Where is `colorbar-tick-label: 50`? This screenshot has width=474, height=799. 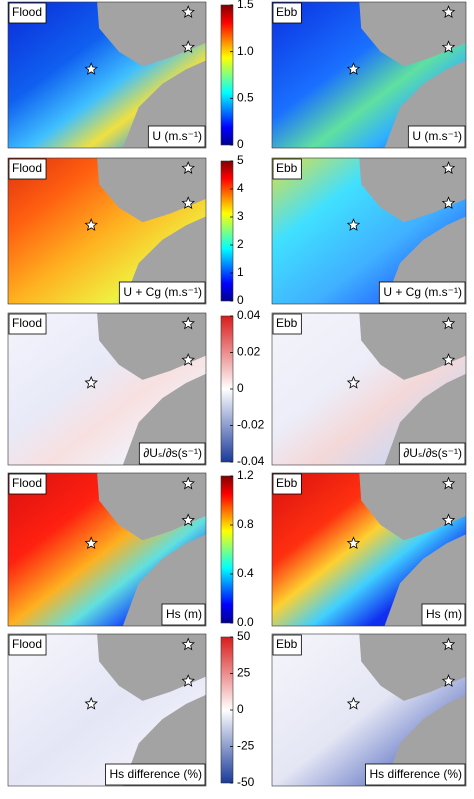 colorbar-tick-label: 50 is located at coordinates (244, 636).